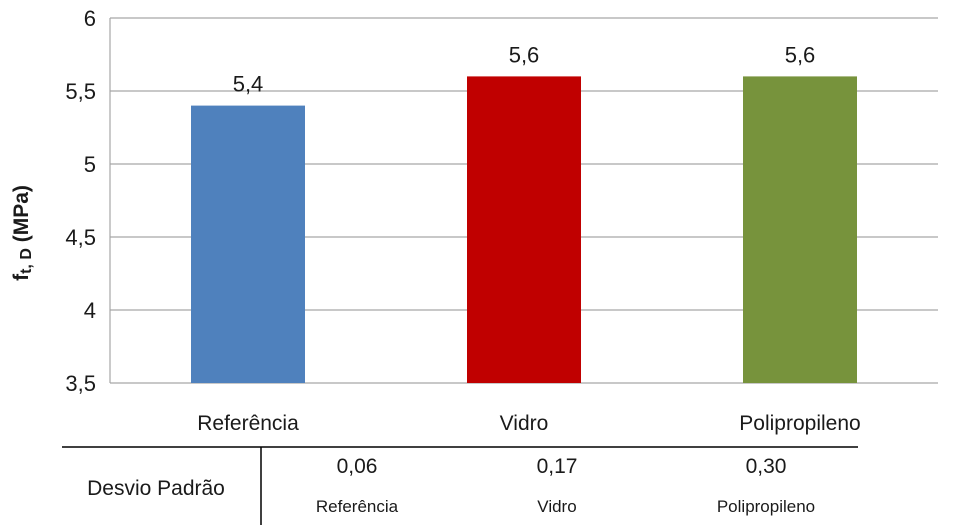 This screenshot has height=525, width=966. I want to click on y-axis: 3,5 4 4,5 5 5,5 6, so click(88, 201).